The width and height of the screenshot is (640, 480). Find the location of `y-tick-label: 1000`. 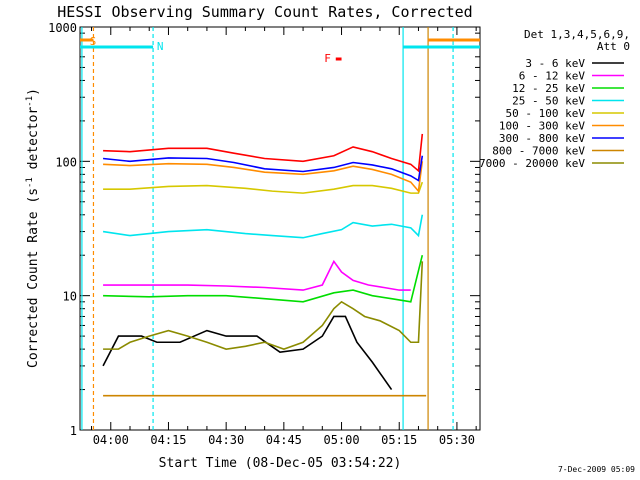

y-tick-label: 1000 is located at coordinates (62, 28).